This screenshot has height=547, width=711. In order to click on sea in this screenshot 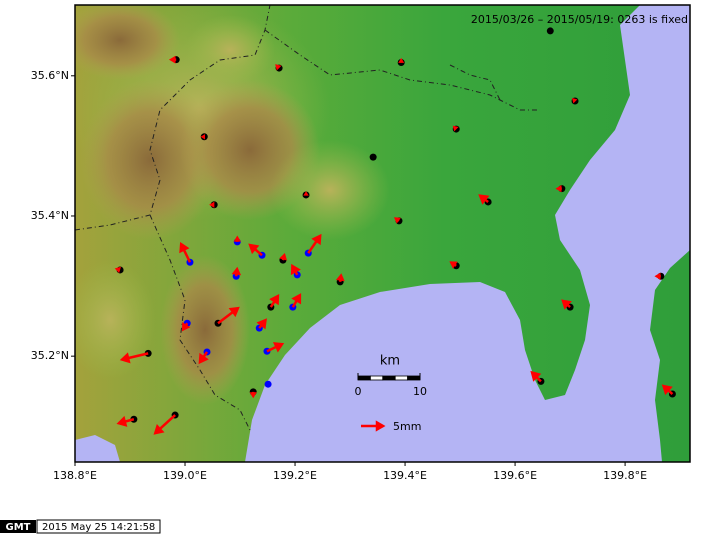, I will do `click(97, 448)`.